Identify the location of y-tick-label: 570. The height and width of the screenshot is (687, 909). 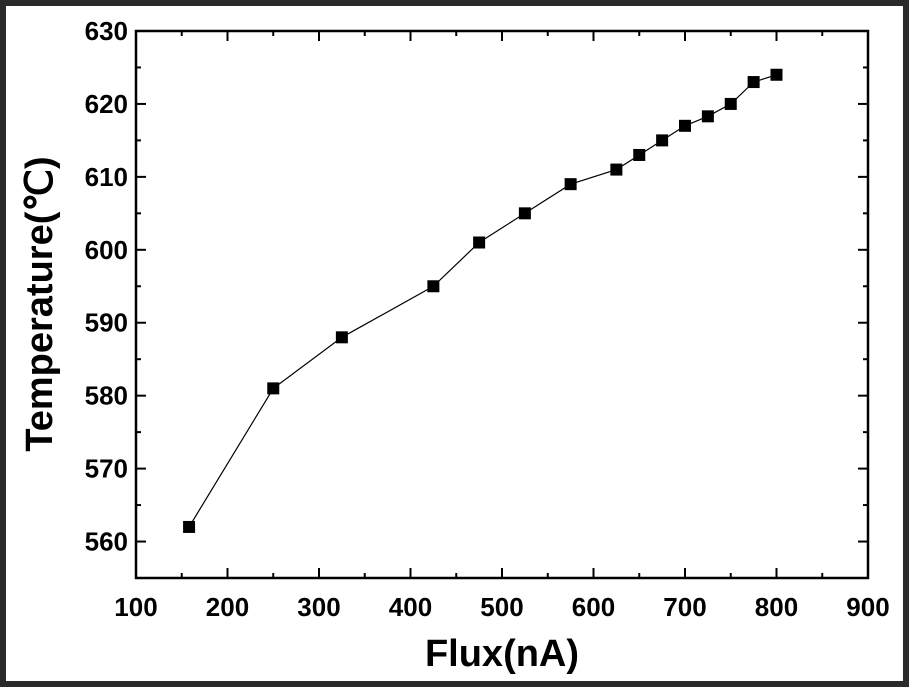
(106, 469).